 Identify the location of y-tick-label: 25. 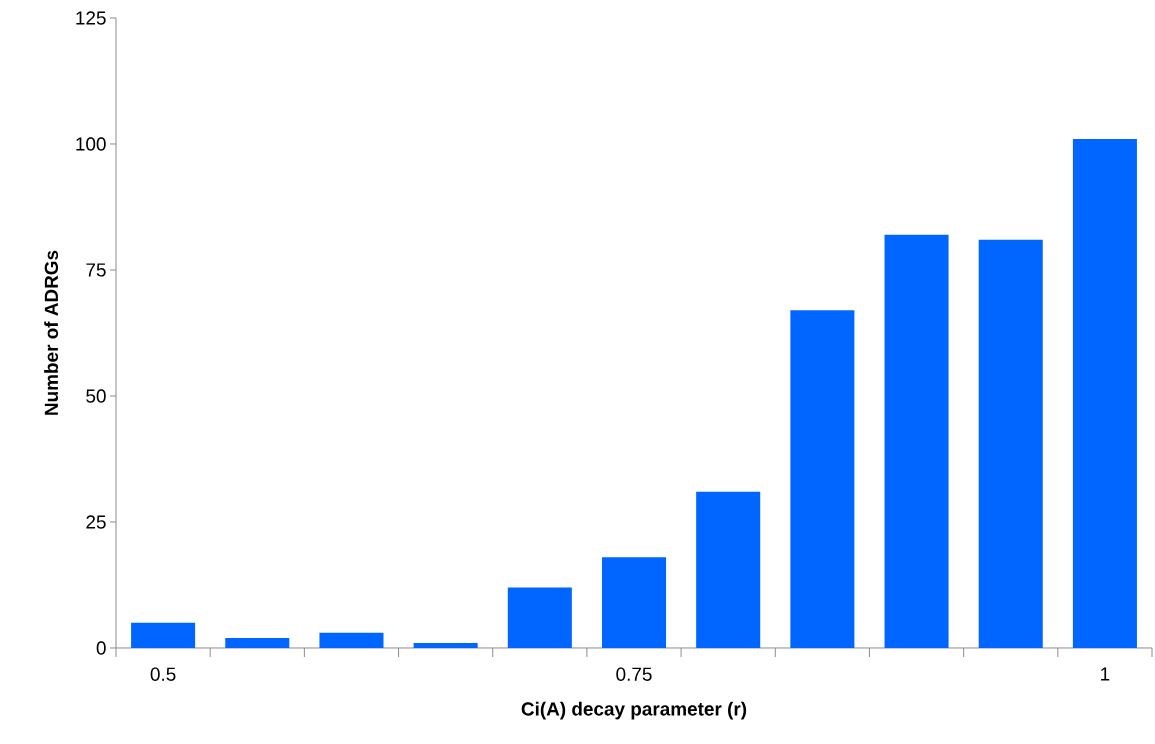
(96, 522).